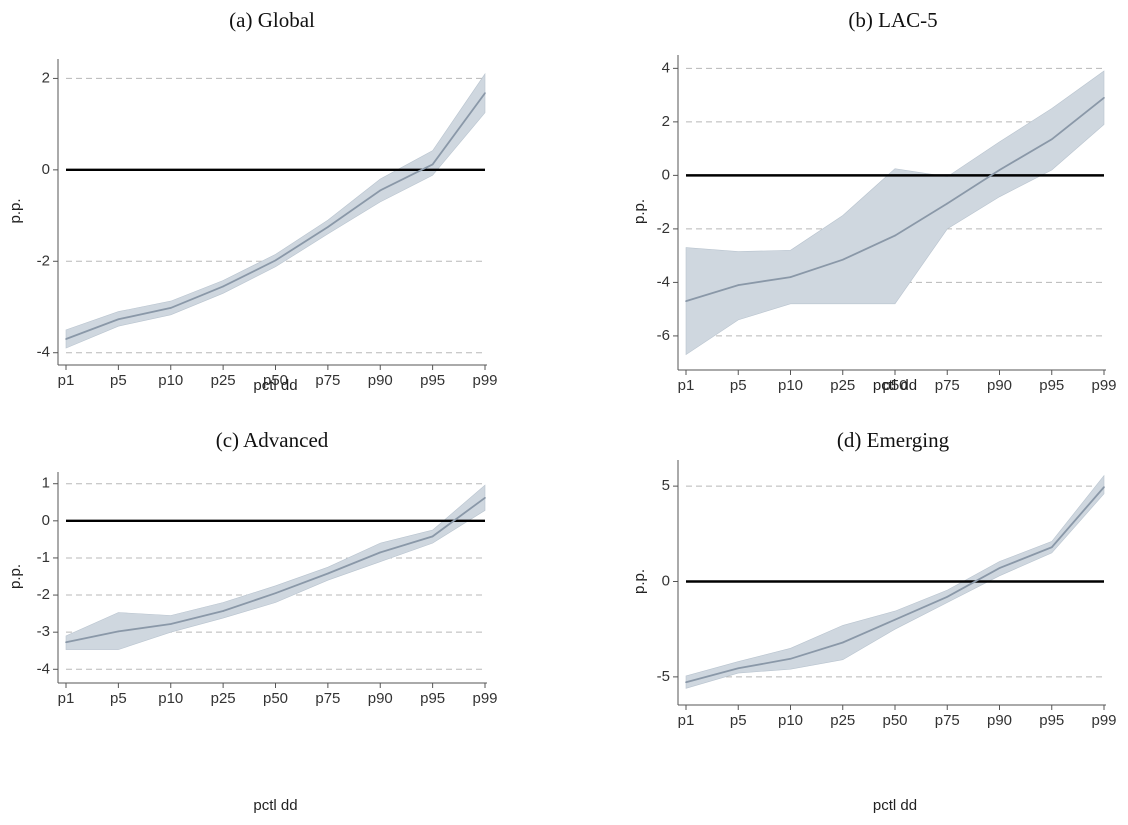 This screenshot has width=1128, height=825. I want to click on y-tick-label: 2, so click(666, 121).